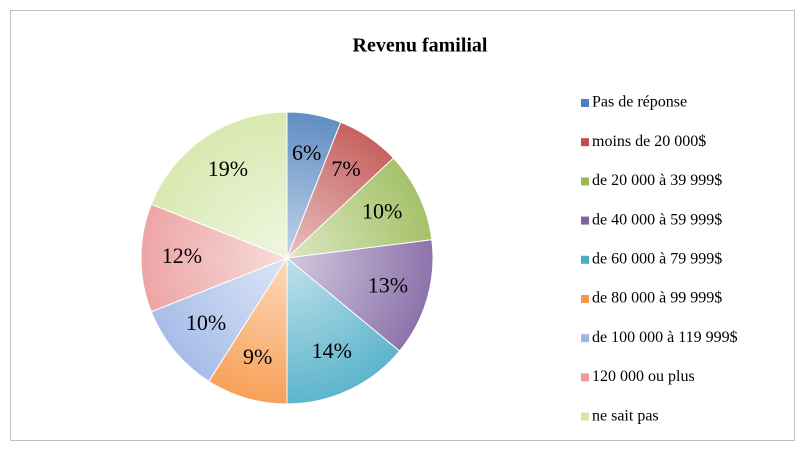 The height and width of the screenshot is (450, 804). I want to click on data-label: 13%, so click(388, 284).